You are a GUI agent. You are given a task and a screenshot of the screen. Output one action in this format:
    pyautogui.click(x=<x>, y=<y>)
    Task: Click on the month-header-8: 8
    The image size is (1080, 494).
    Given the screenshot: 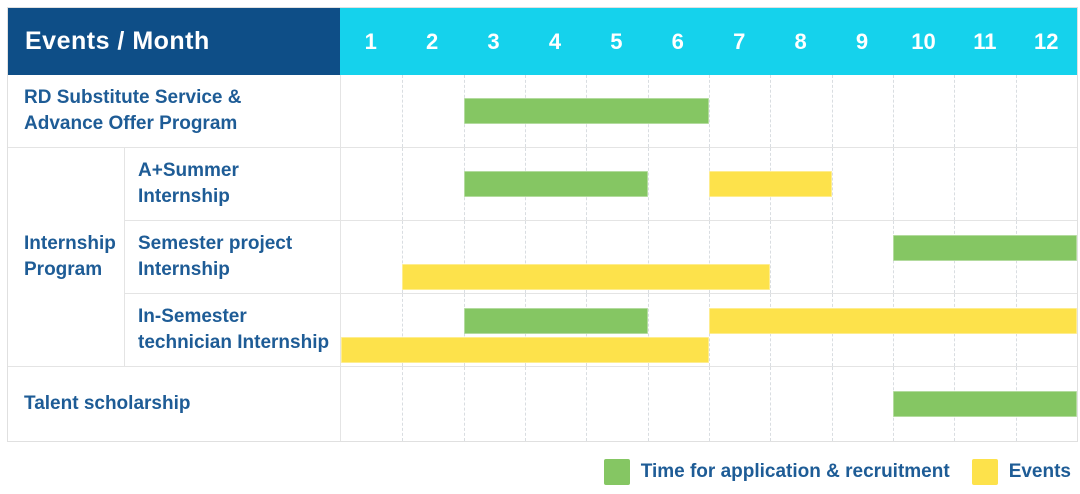 What is the action you would take?
    pyautogui.click(x=800, y=41)
    